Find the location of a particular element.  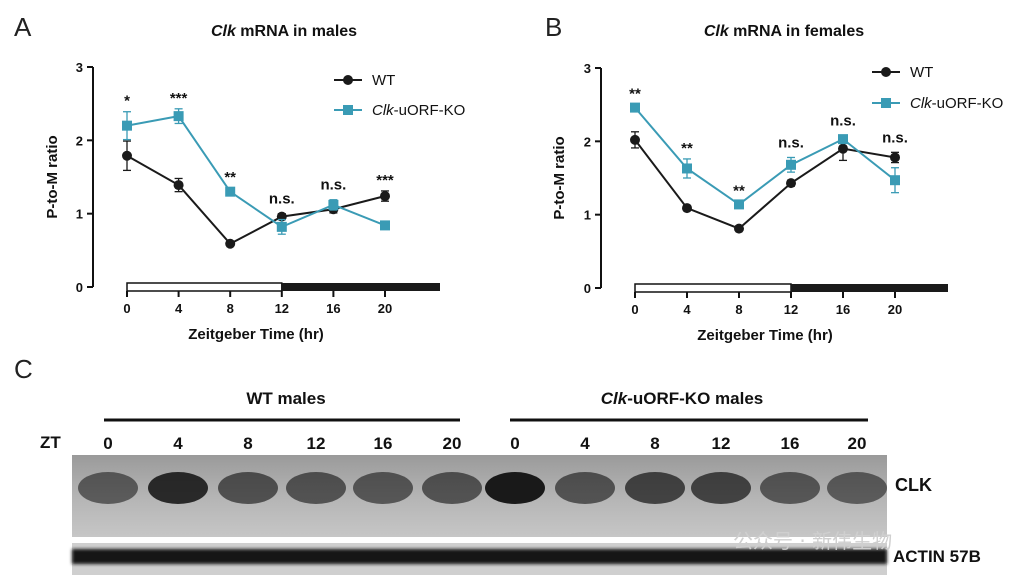

legend-label: WT is located at coordinates (921, 72).